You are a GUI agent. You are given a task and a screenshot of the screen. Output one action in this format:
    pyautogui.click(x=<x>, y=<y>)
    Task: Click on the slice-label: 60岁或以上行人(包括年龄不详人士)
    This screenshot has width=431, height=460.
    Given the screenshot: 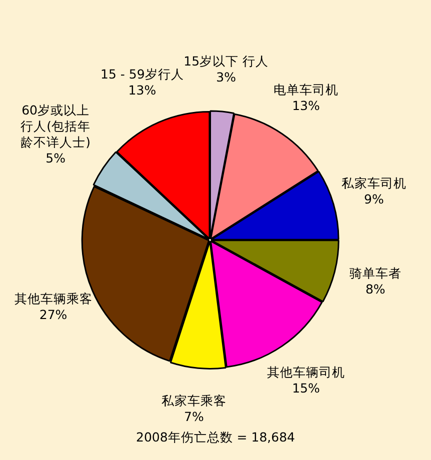 What is the action you would take?
    pyautogui.click(x=55, y=126)
    